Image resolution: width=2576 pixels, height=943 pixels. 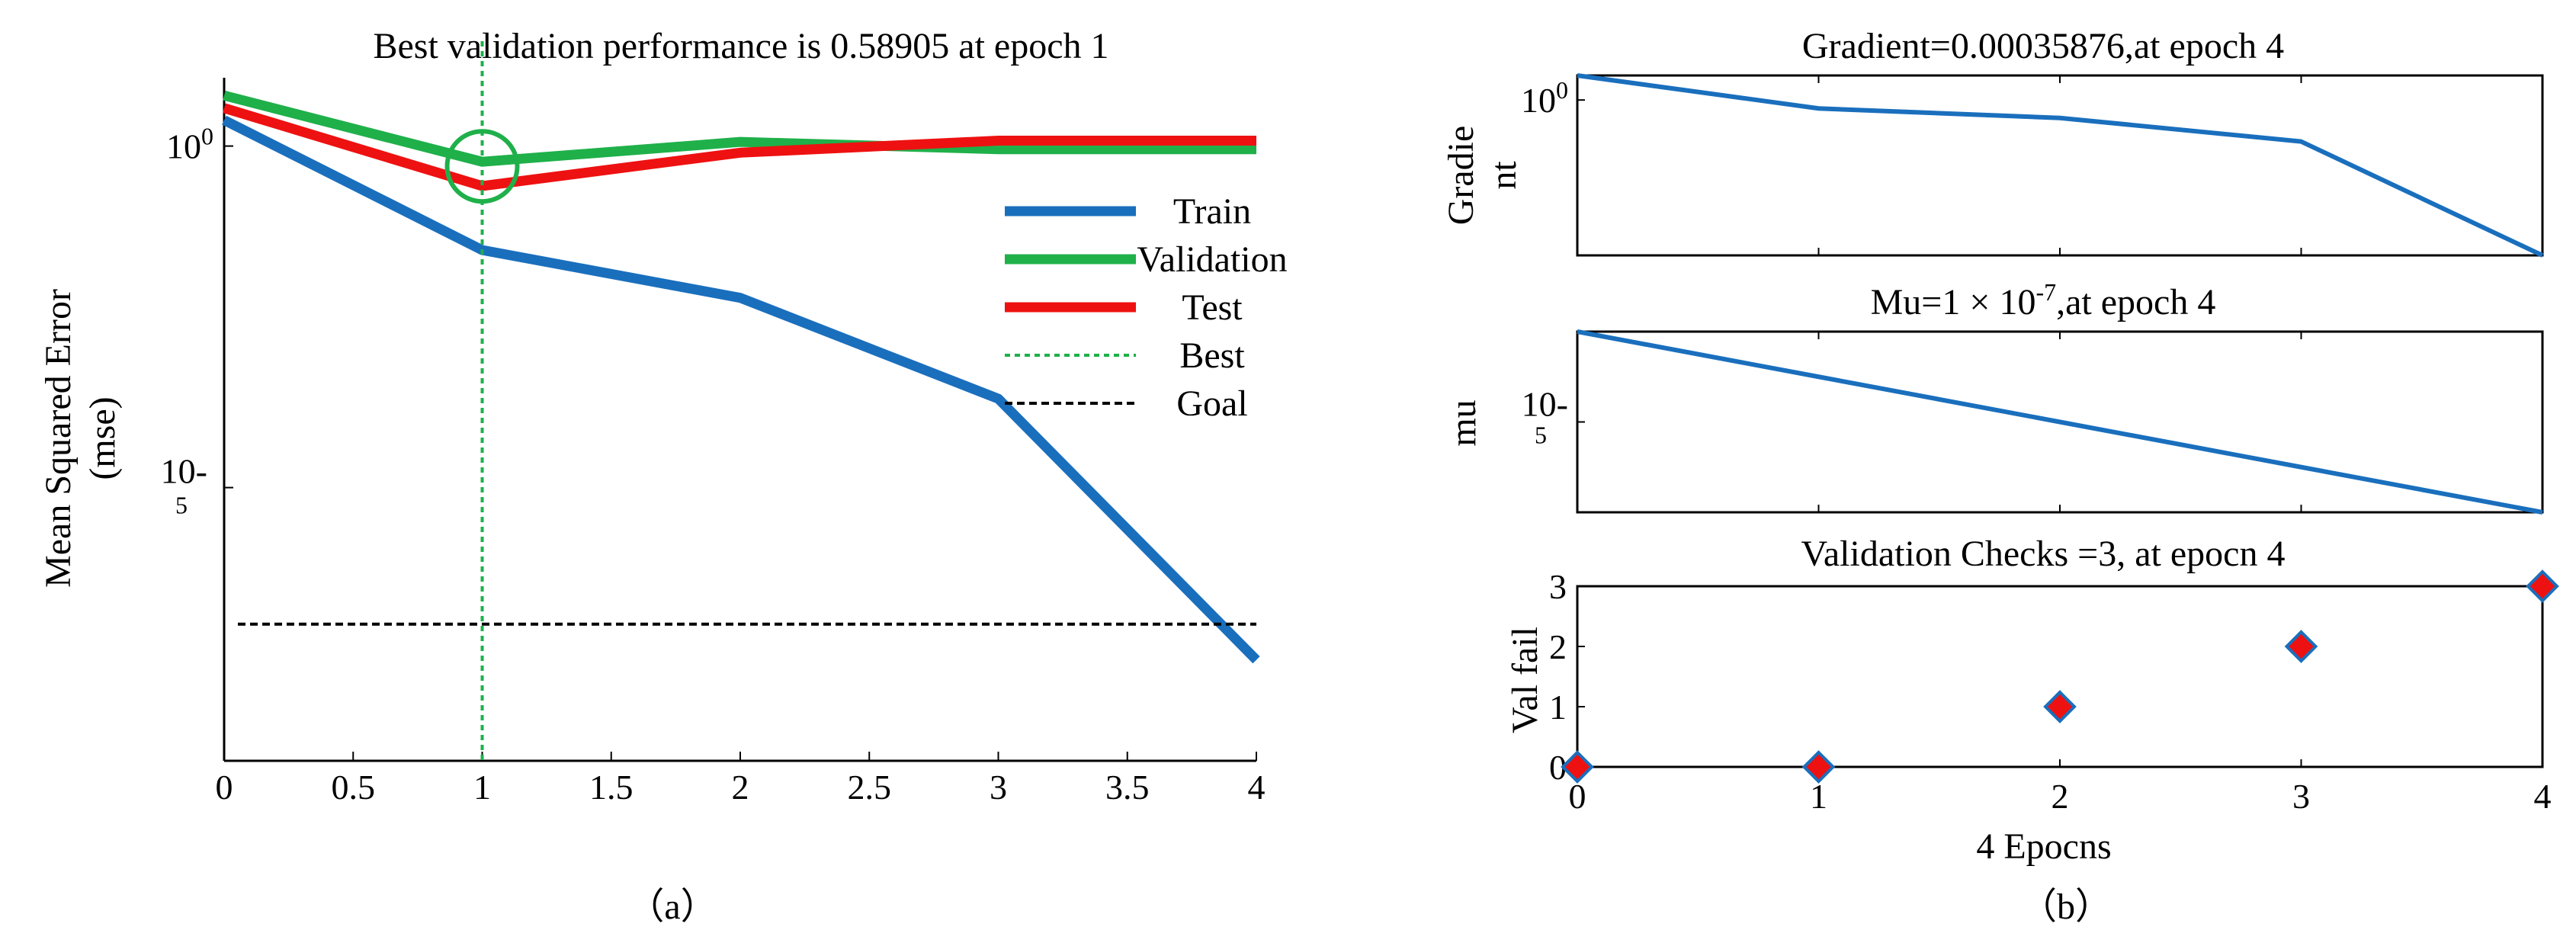 What do you see at coordinates (739, 128) in the screenshot?
I see `series-line-validation` at bounding box center [739, 128].